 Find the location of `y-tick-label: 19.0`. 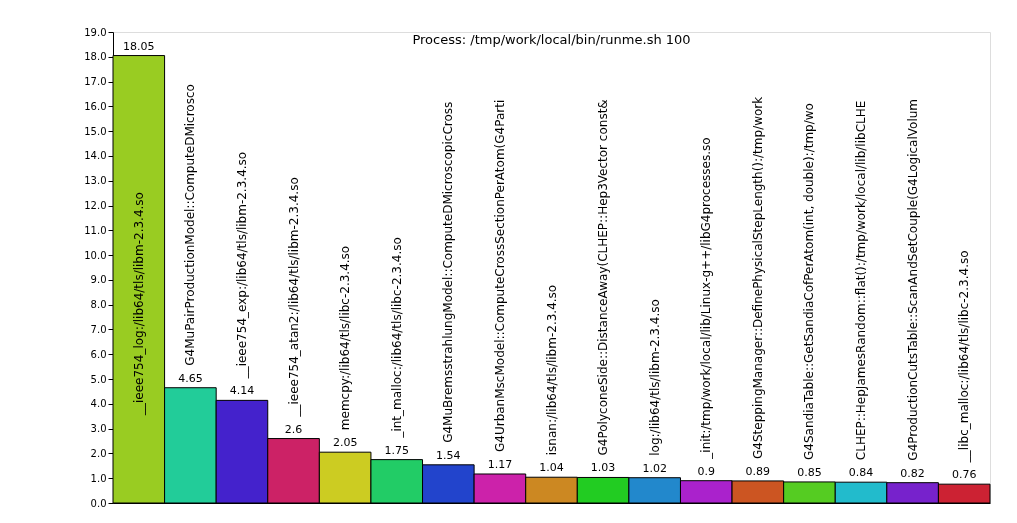

y-tick-label: 19.0 is located at coordinates (95, 32).